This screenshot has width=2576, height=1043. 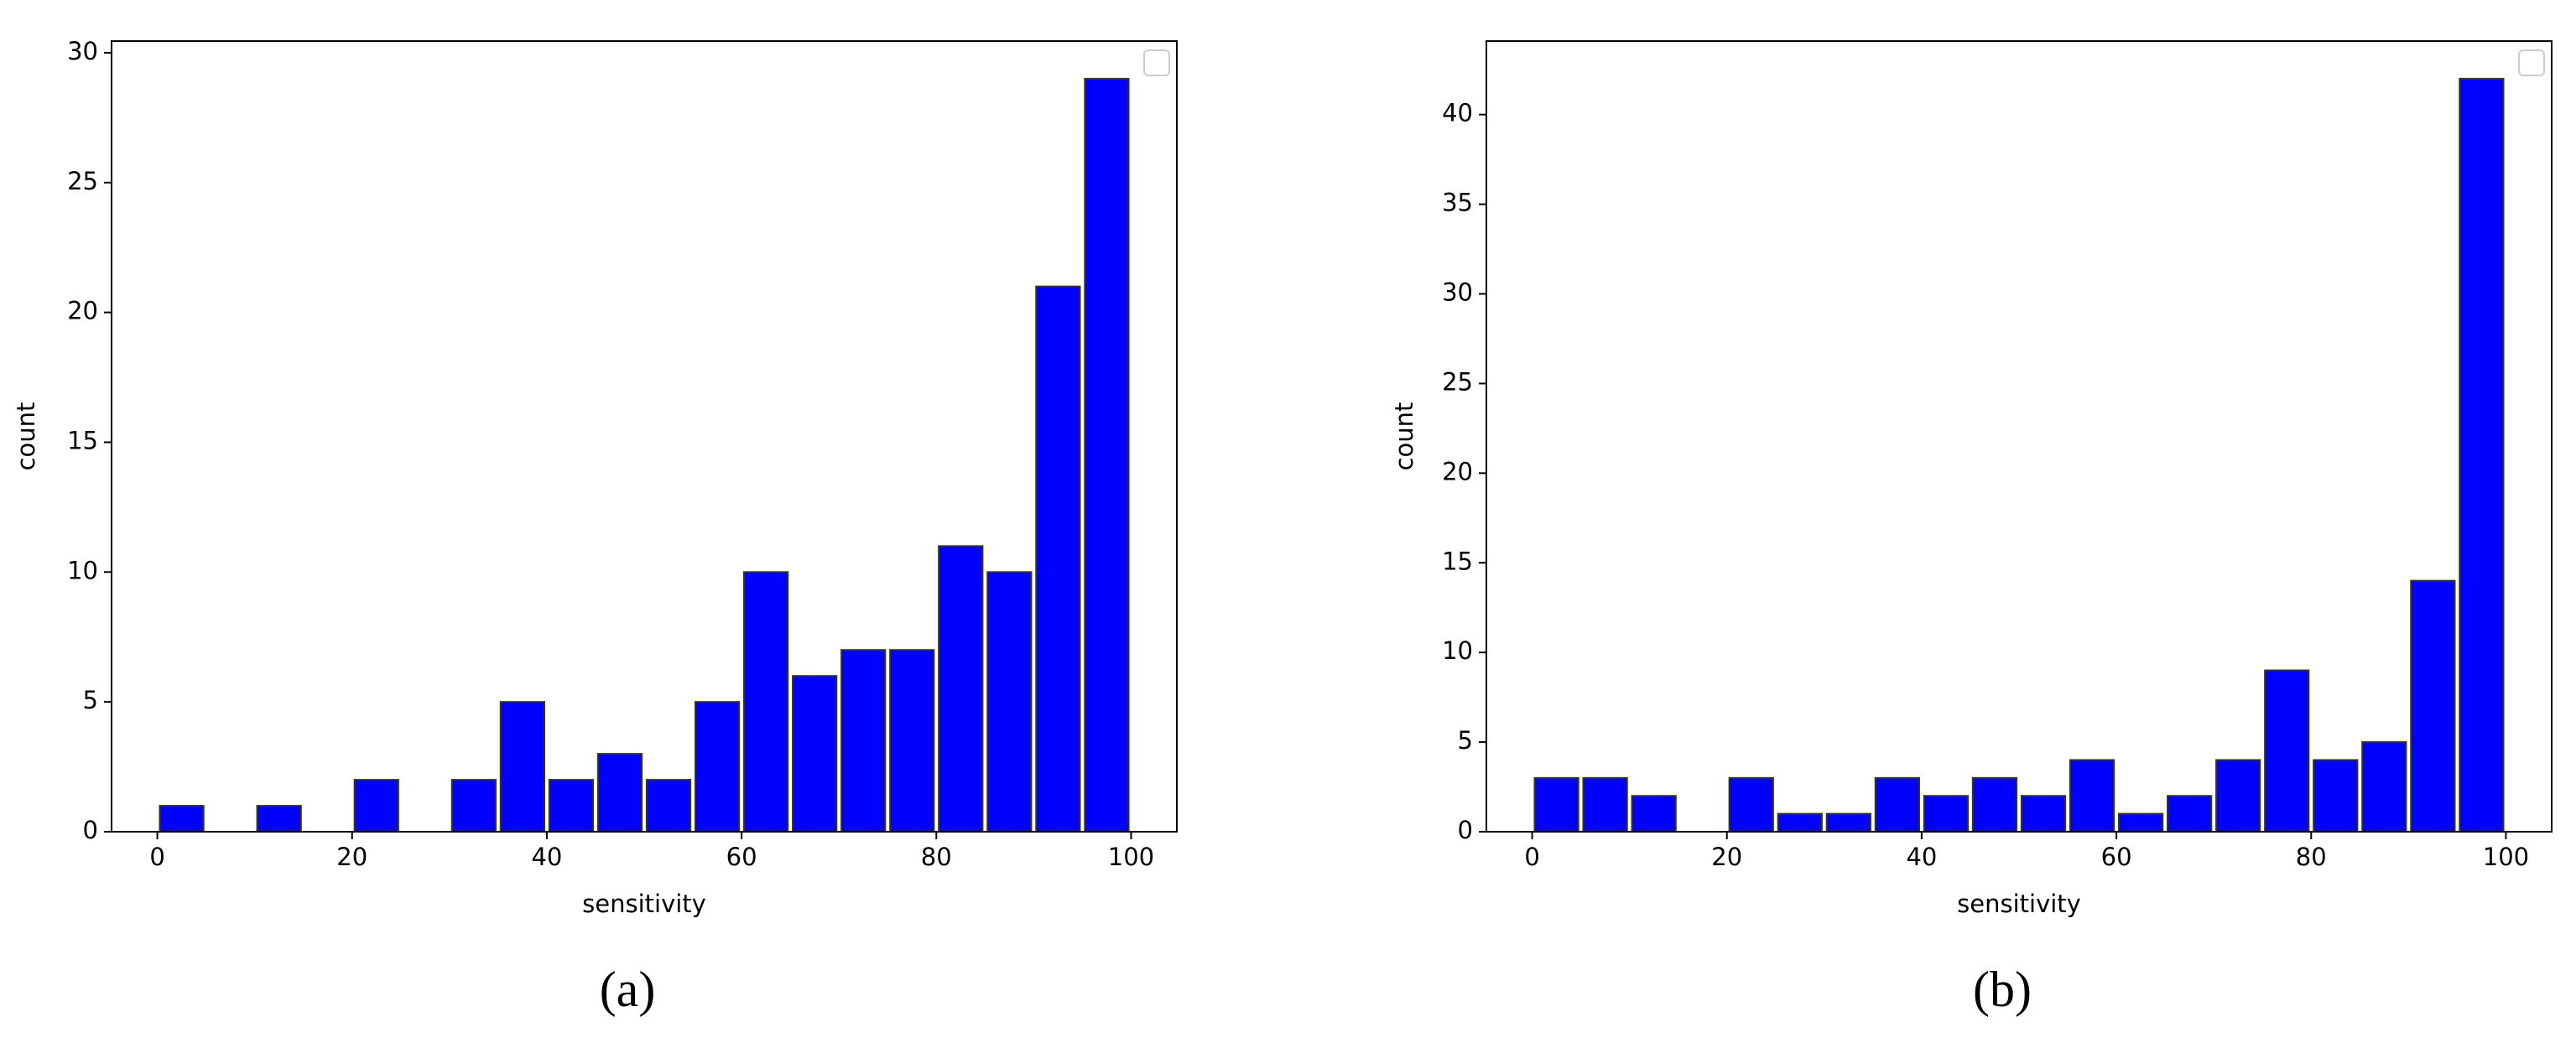 I want to click on y-tick-label: 35, so click(x=1457, y=203).